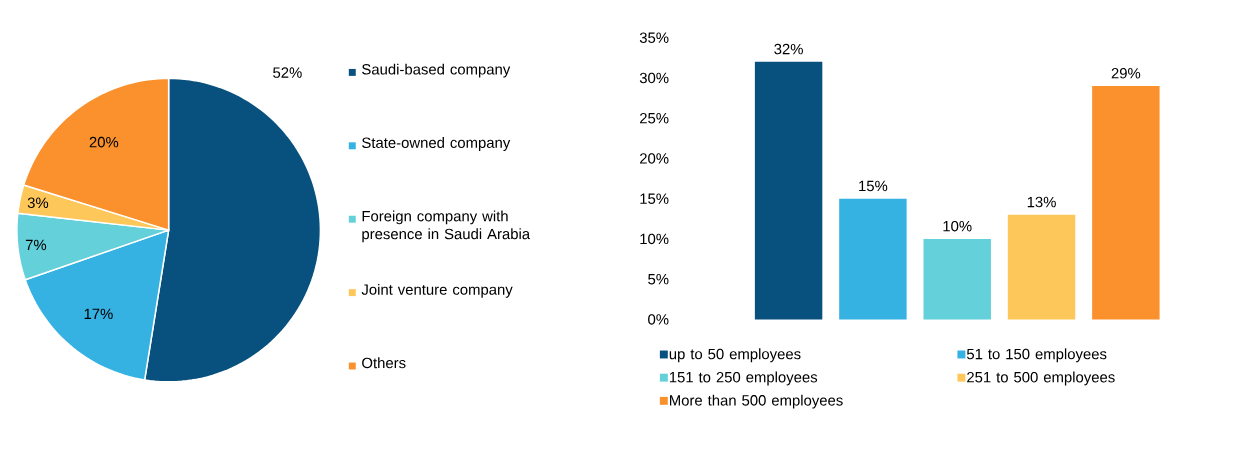 The height and width of the screenshot is (454, 1258). I want to click on y-tick-label: 5%, so click(658, 279).